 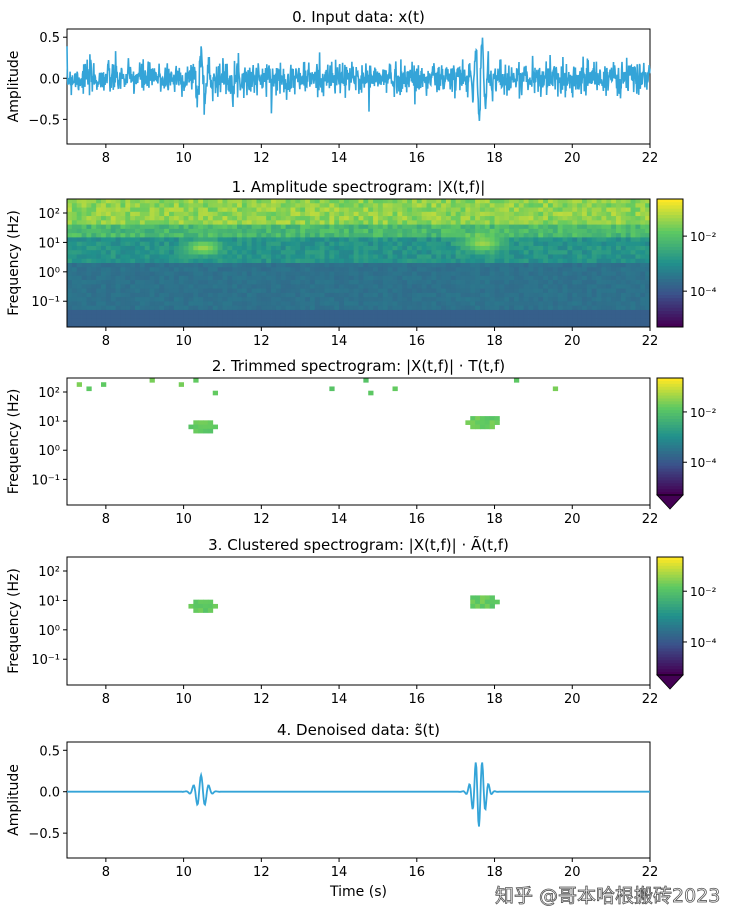 I want to click on axes-frame, so click(x=358, y=263).